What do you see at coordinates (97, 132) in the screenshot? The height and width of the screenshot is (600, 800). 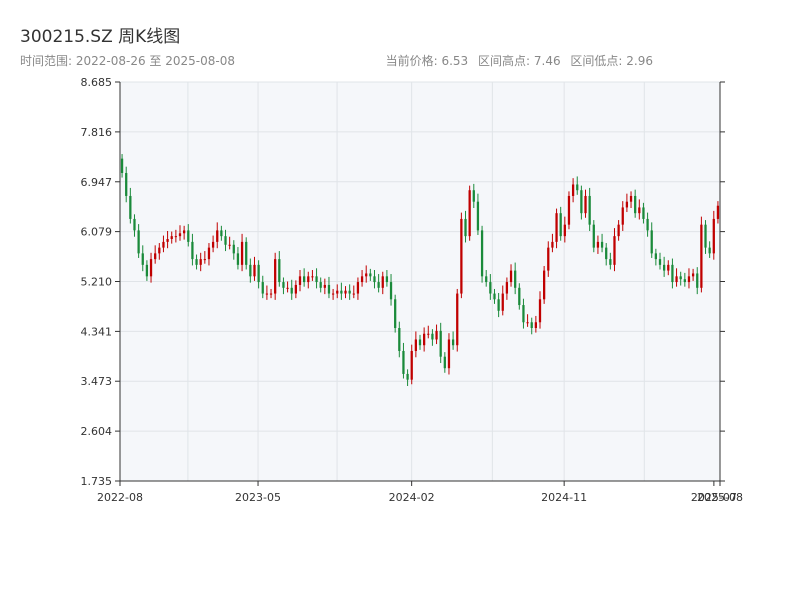 I see `y-tick-label: 7.816` at bounding box center [97, 132].